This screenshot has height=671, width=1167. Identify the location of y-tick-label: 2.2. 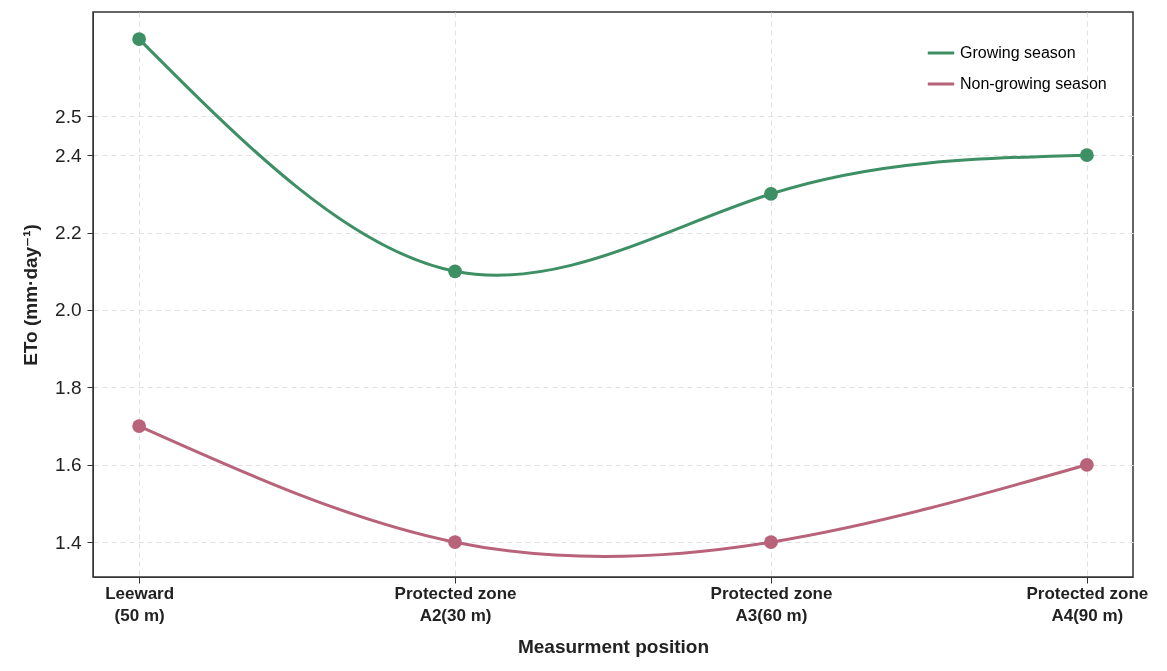
(68, 233).